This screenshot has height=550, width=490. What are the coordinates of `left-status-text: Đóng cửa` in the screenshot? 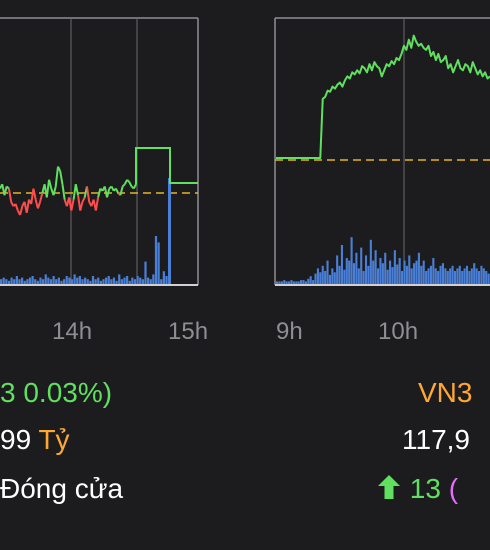 It's located at (62, 488).